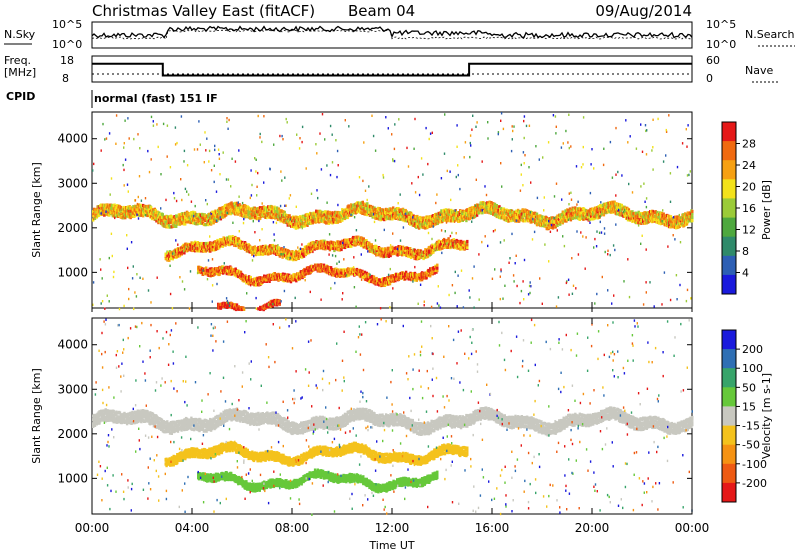 The height and width of the screenshot is (554, 800). What do you see at coordinates (709, 78) in the screenshot?
I see `nave-tick-bottom: 0` at bounding box center [709, 78].